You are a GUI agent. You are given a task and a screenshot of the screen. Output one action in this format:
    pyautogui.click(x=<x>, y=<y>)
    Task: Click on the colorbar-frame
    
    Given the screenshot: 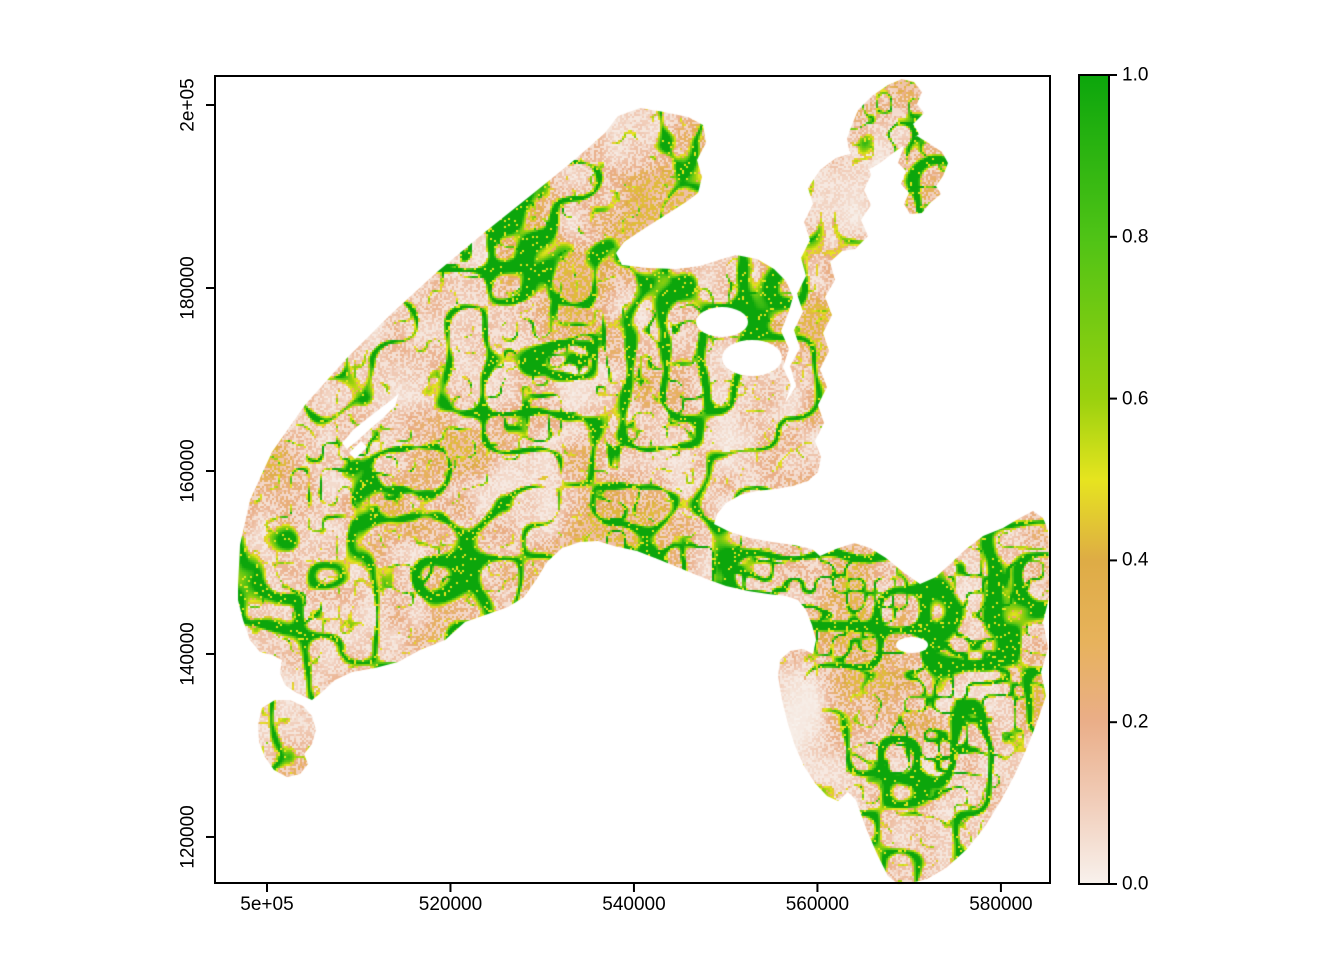 What is the action you would take?
    pyautogui.click(x=1094, y=479)
    